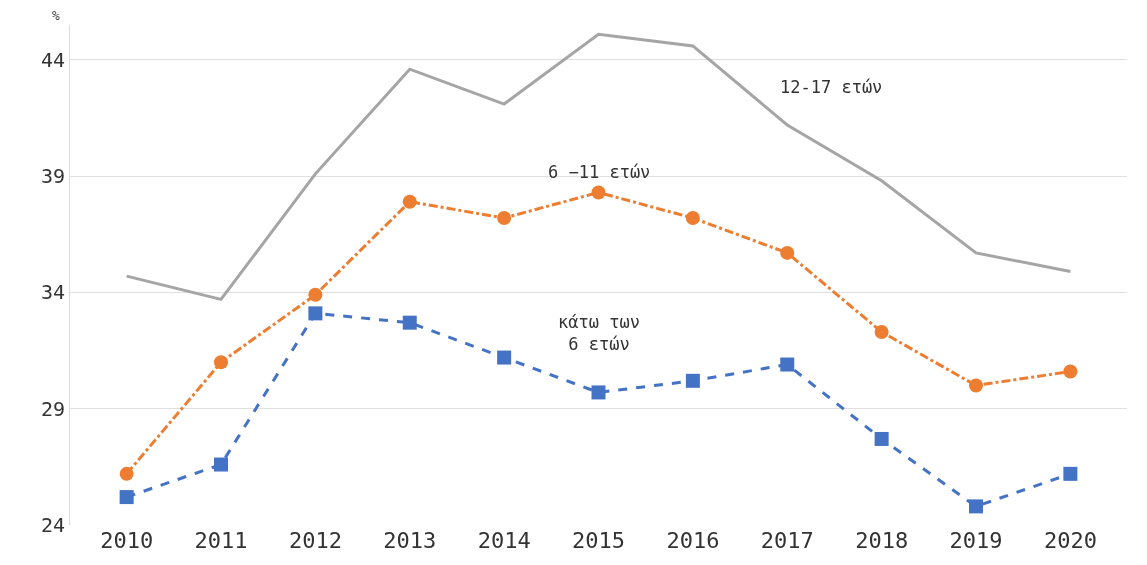 This screenshot has height=565, width=1147. What do you see at coordinates (882, 540) in the screenshot?
I see `x-tick-label: 2018` at bounding box center [882, 540].